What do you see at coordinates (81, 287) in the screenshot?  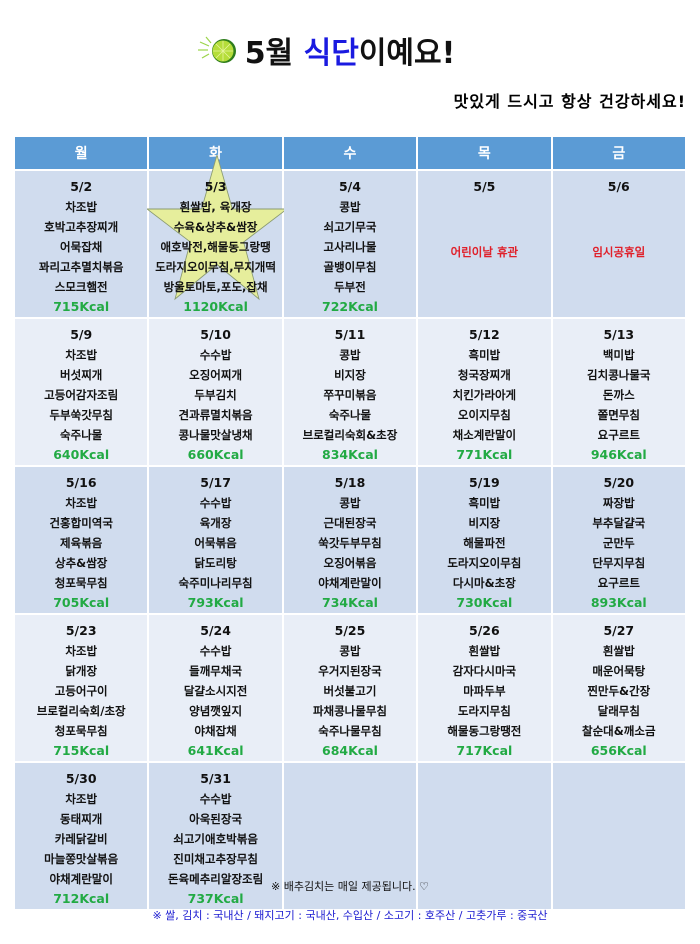 I see `menu-item: 스모크햄전` at bounding box center [81, 287].